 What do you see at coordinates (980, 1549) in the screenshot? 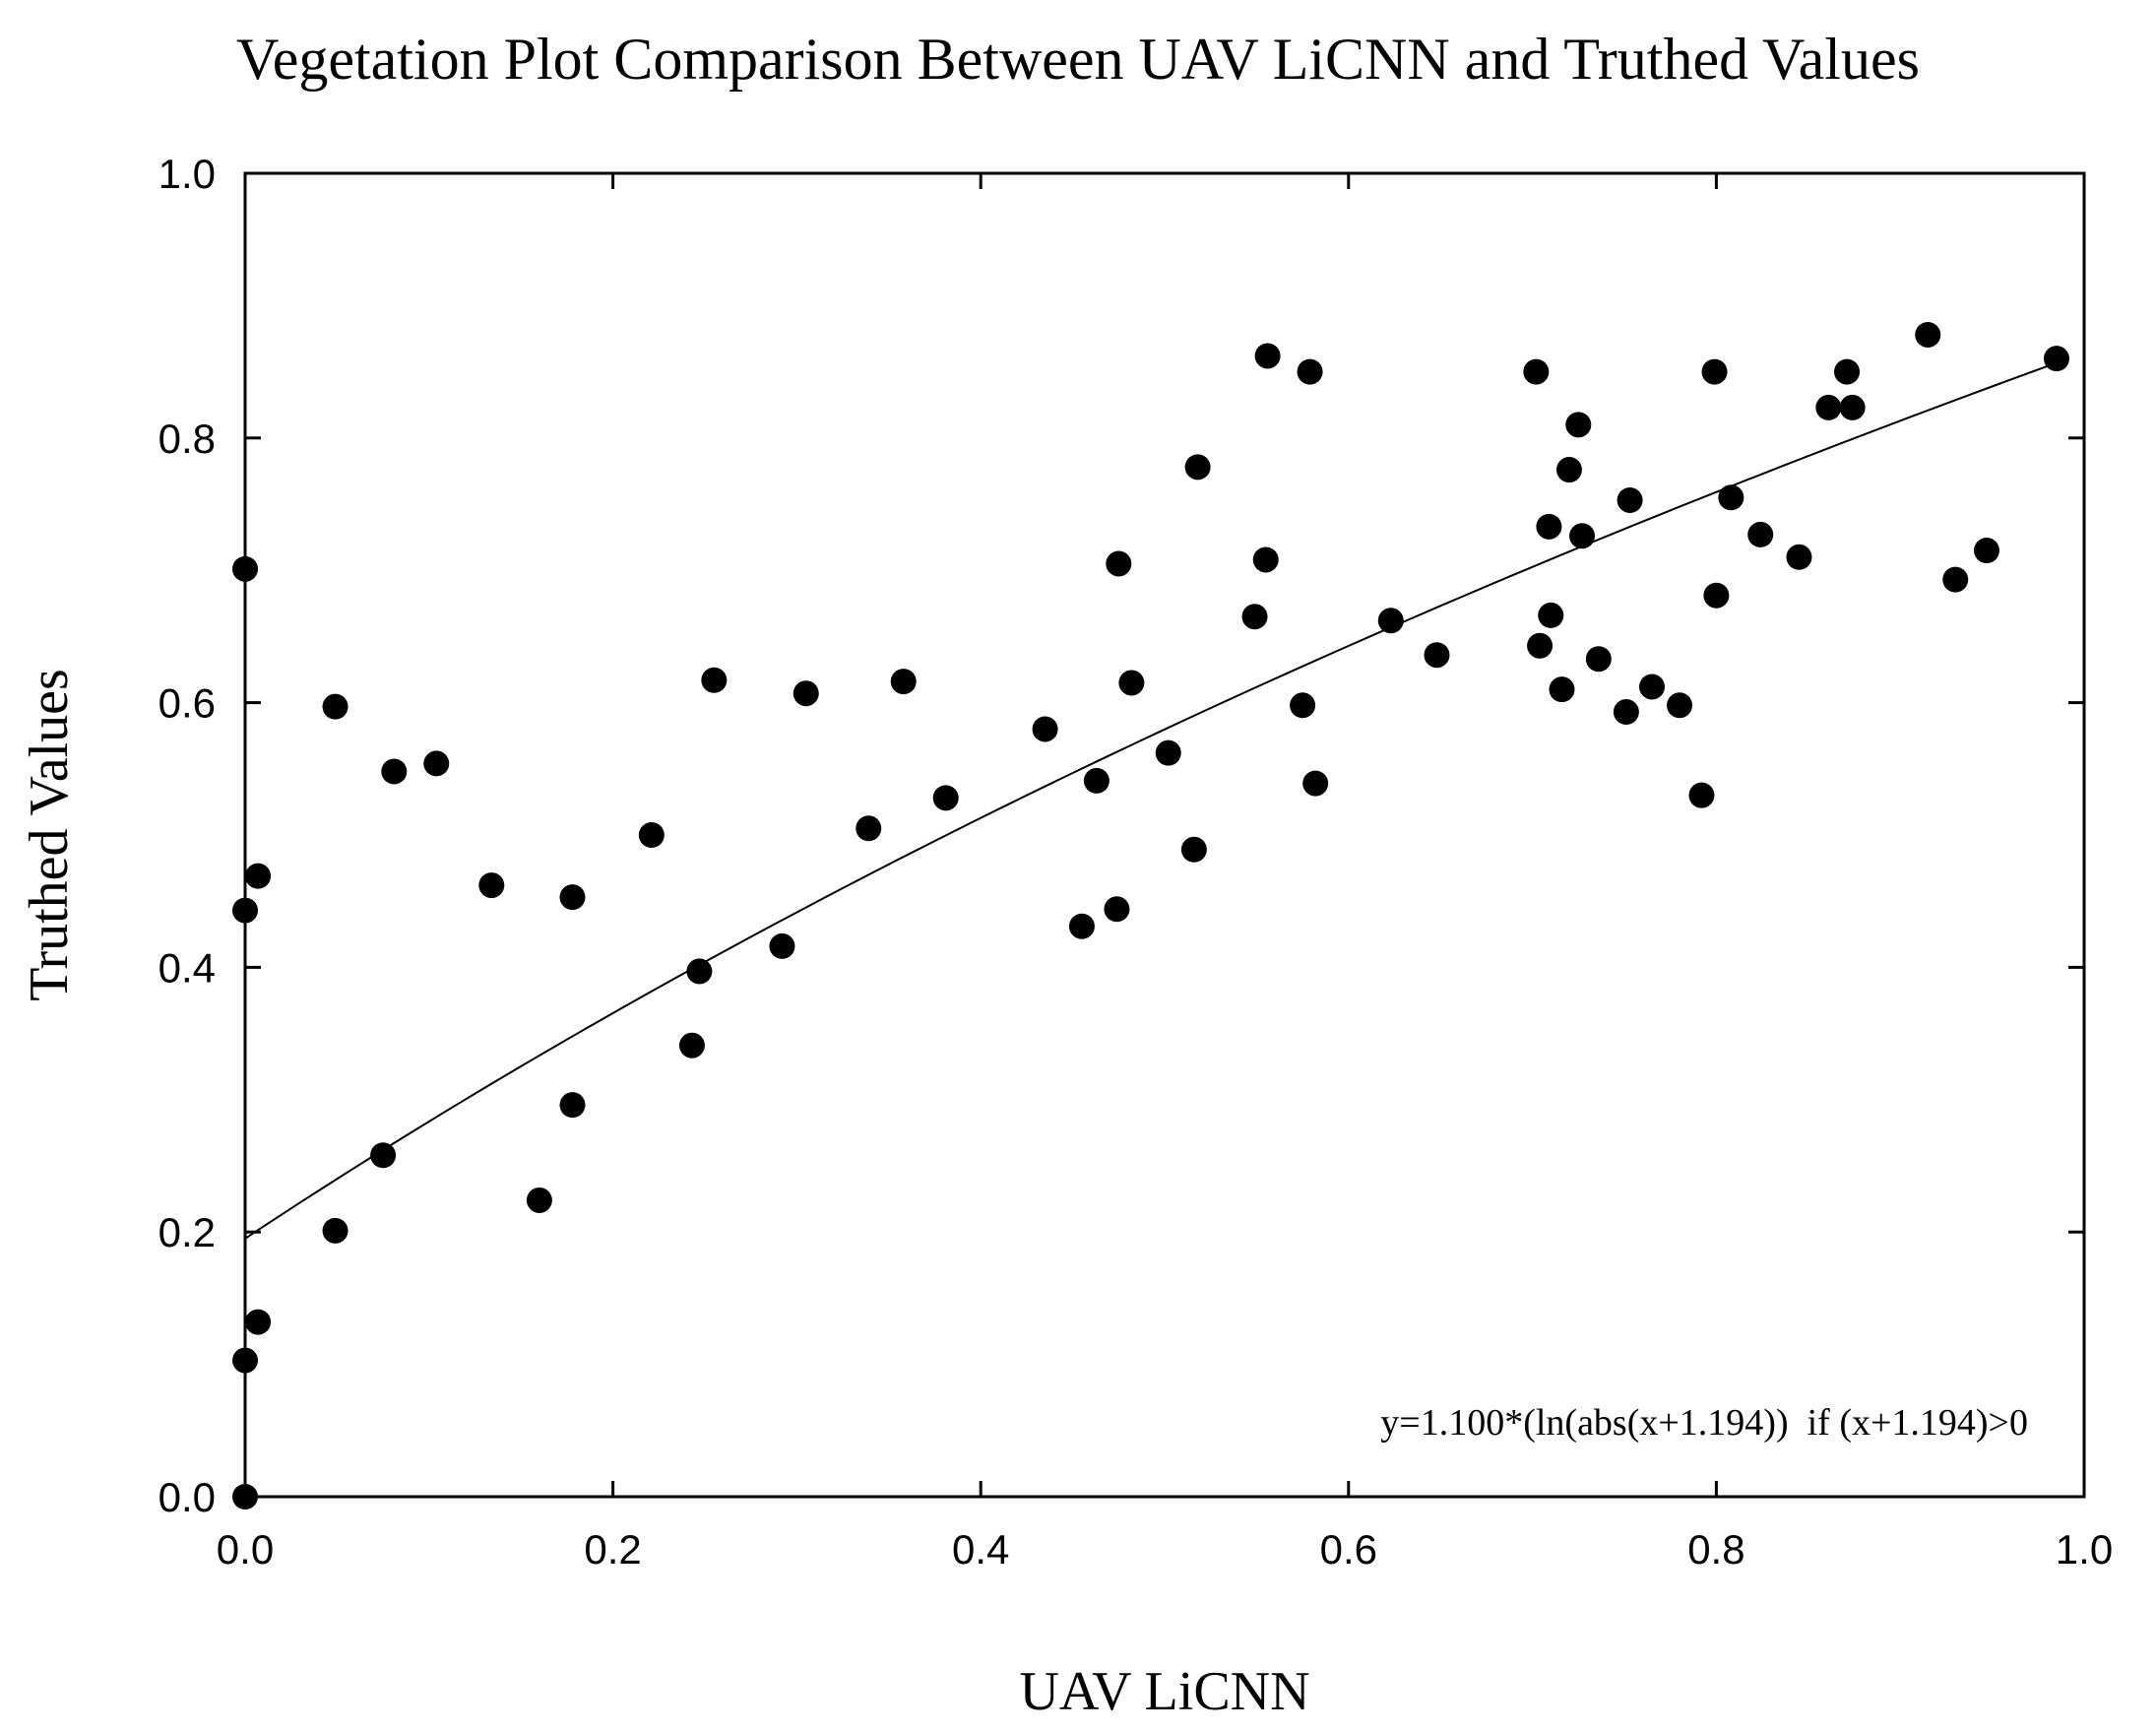
I see `x-tick-label: 0.4` at bounding box center [980, 1549].